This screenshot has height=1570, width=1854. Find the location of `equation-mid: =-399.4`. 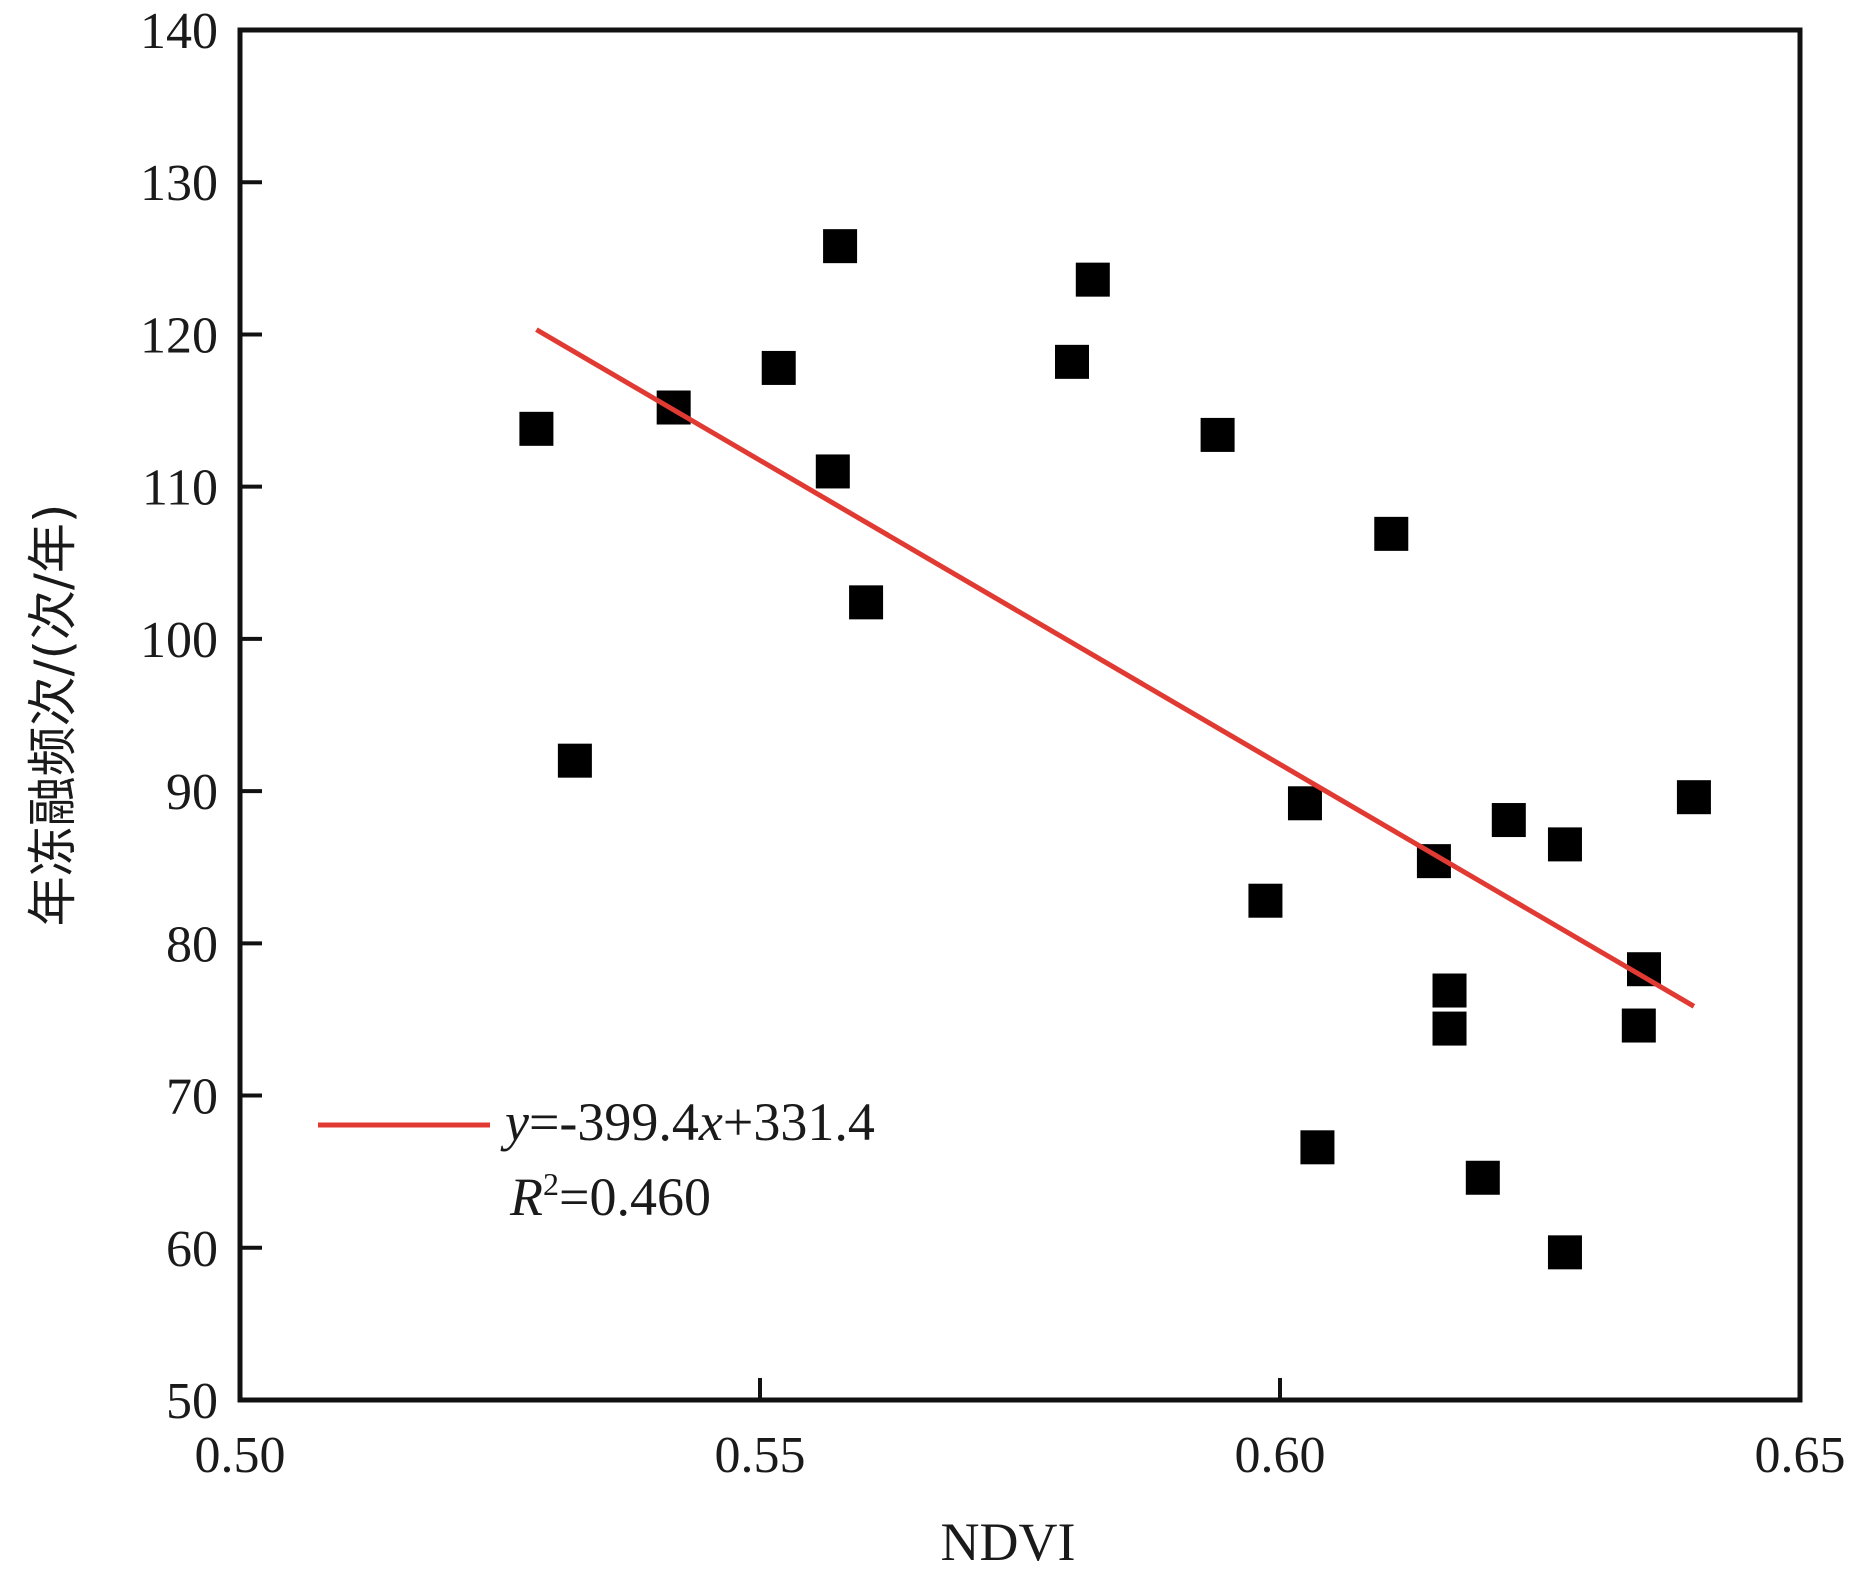

equation-mid: =-399.4 is located at coordinates (614, 1122).